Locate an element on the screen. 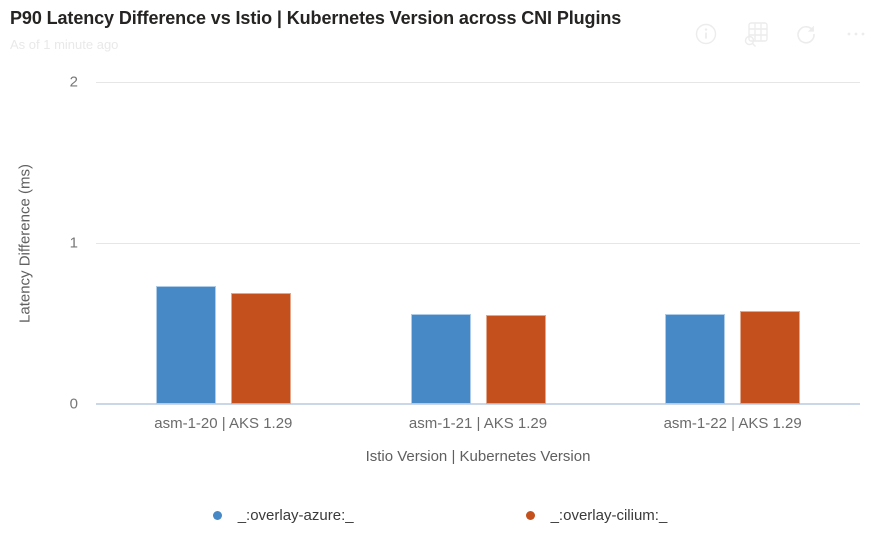  legend-item: _:overlay-azure:_ is located at coordinates (283, 515).